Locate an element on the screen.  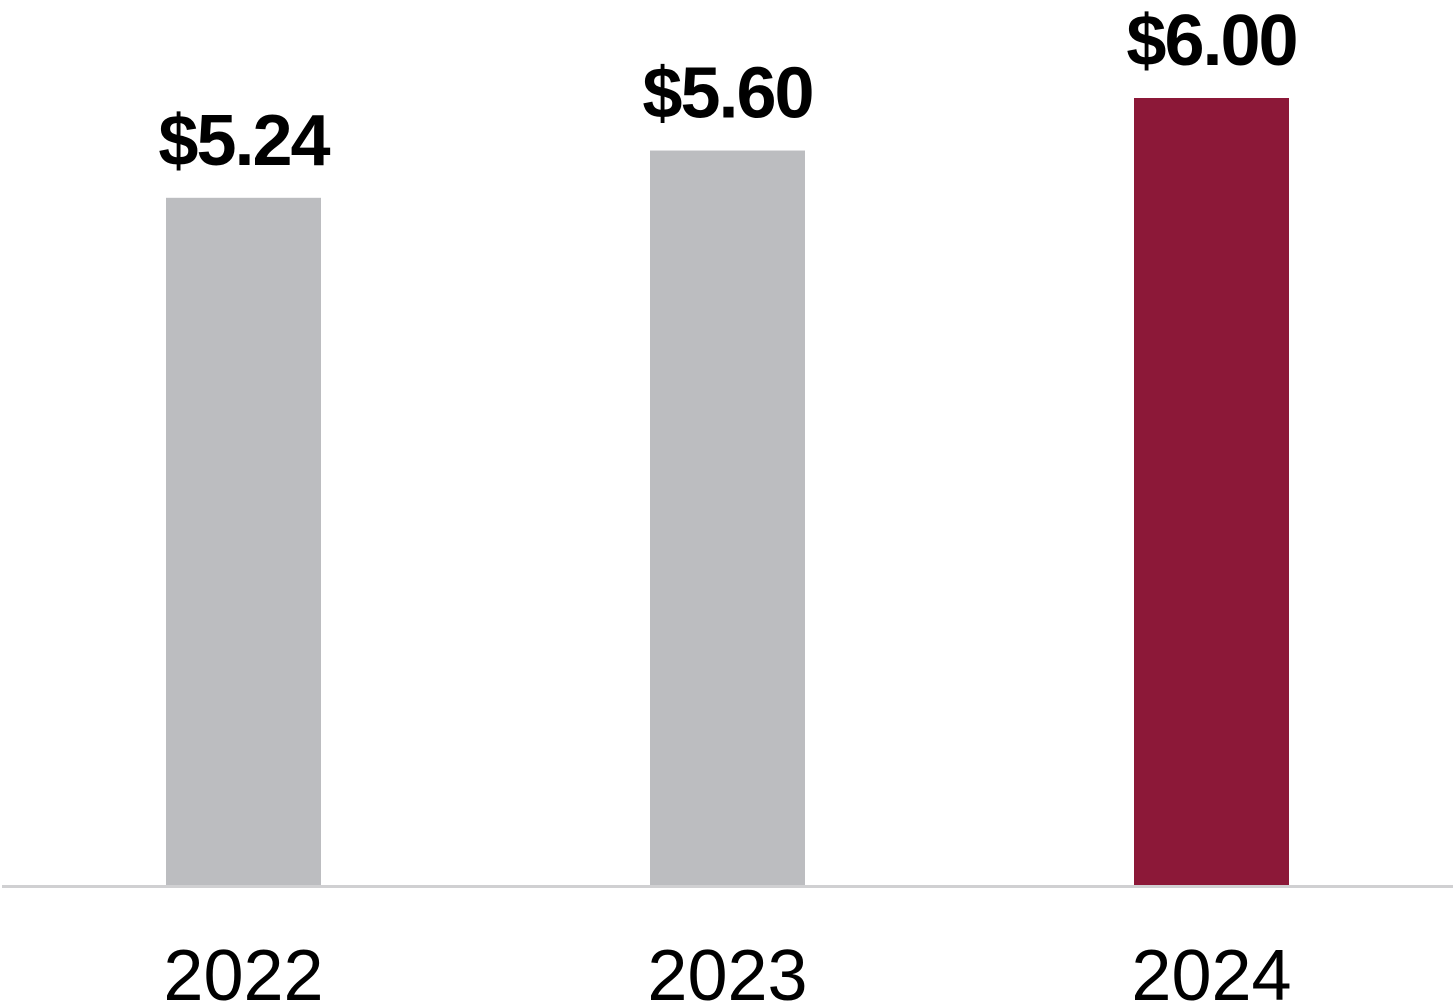
category-label-2024: 2024 is located at coordinates (1211, 970).